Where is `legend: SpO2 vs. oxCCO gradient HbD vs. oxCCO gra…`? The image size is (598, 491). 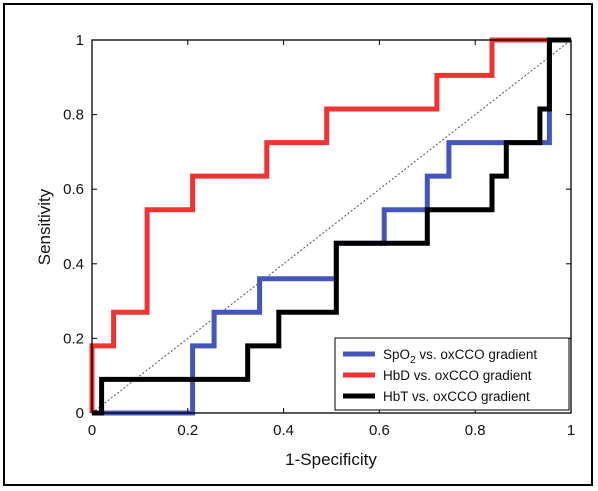
legend: SpO2 vs. oxCCO gradient HbD vs. oxCCO gra… is located at coordinates (452, 374).